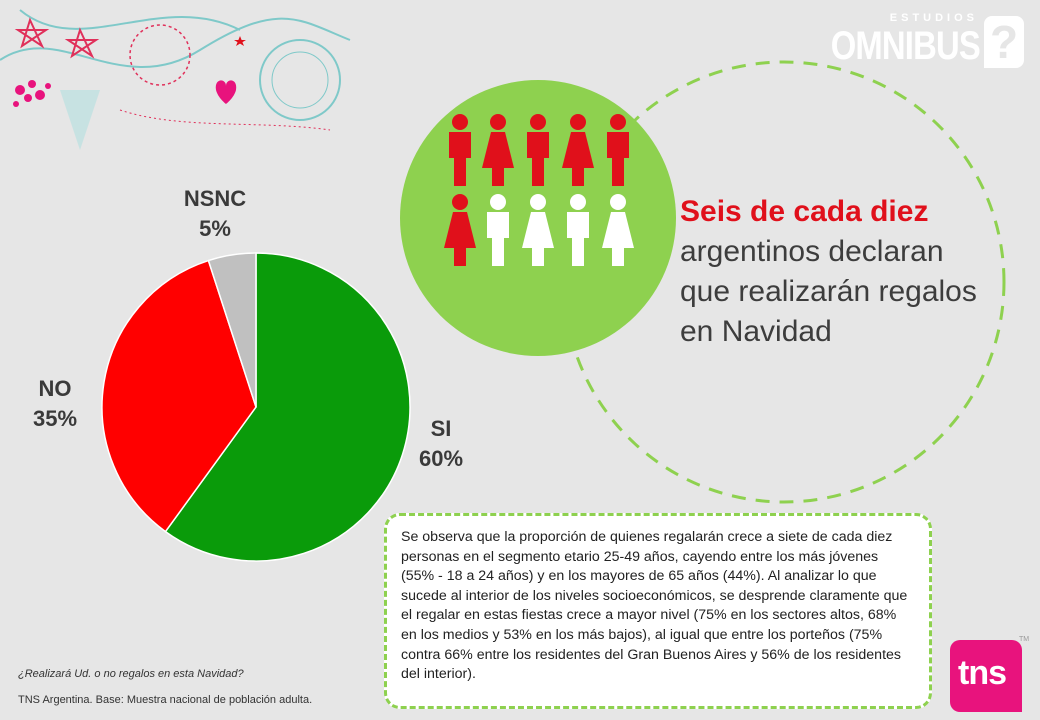 This screenshot has width=1040, height=720. What do you see at coordinates (55, 404) in the screenshot?
I see `pie-label-no: NO 35%` at bounding box center [55, 404].